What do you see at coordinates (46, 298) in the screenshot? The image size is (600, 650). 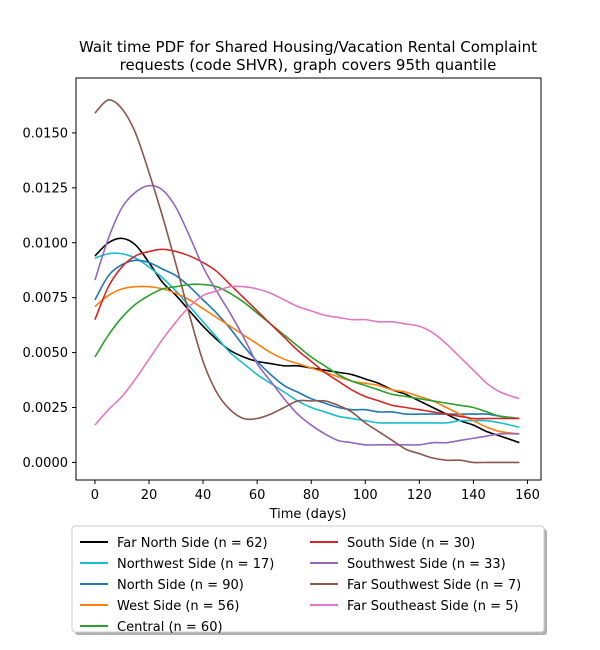 I see `y-tick-label: 0.0075` at bounding box center [46, 298].